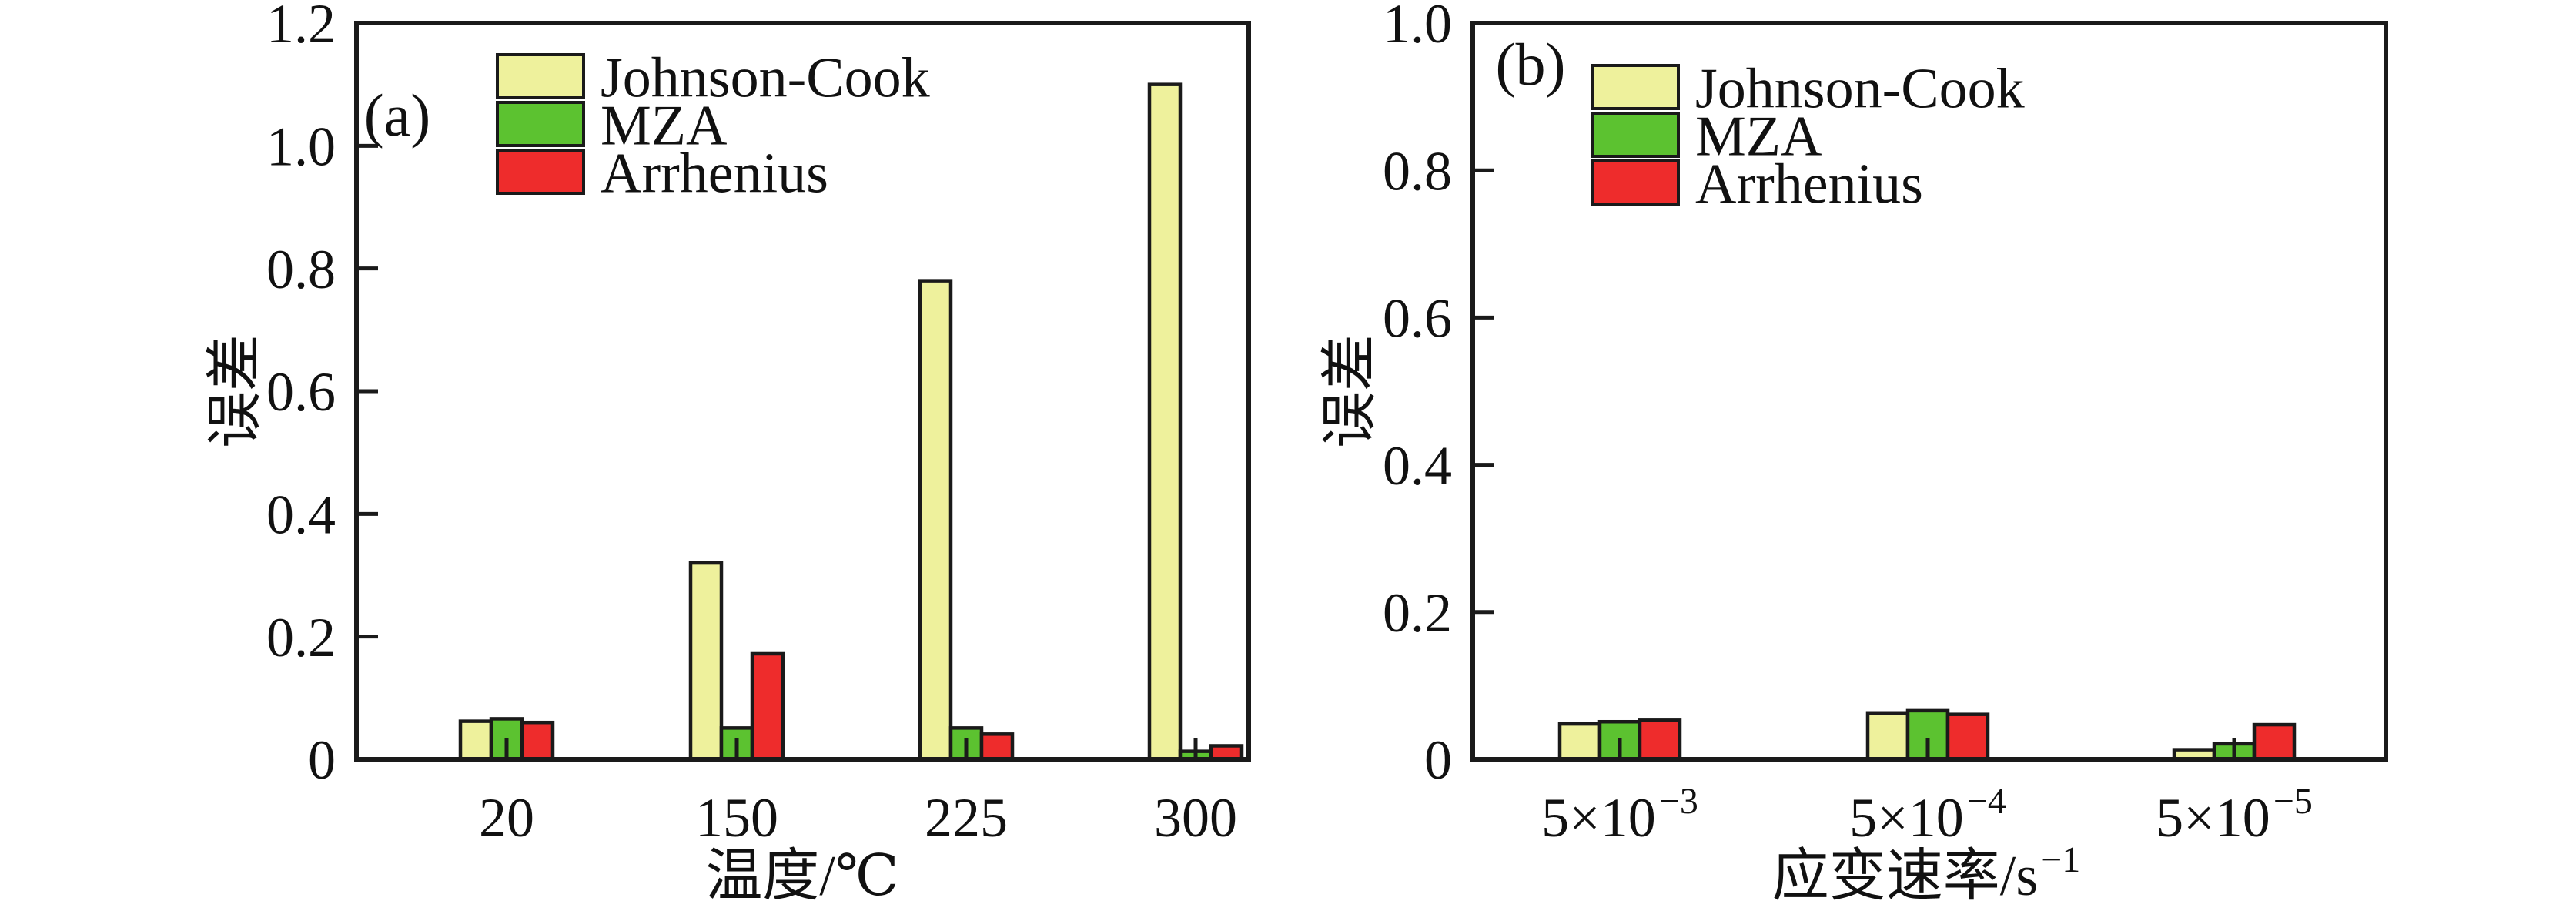 The image size is (2576, 901). I want to click on panel-label-b: (b), so click(1531, 64).